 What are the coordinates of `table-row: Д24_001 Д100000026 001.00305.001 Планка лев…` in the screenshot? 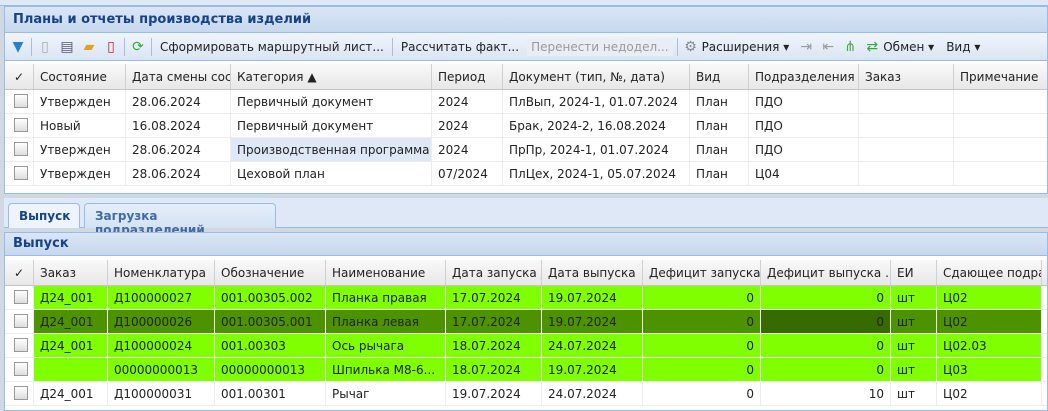 It's located at (526, 322).